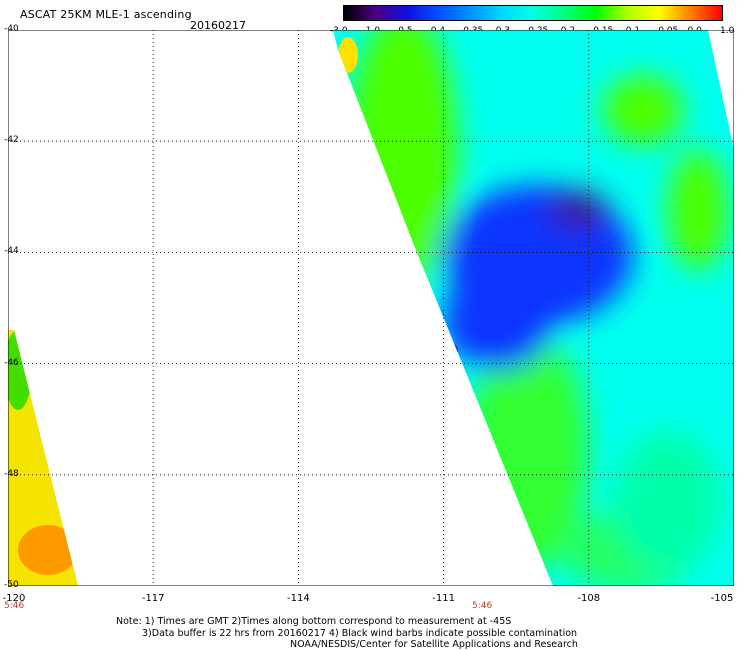 Image resolution: width=740 pixels, height=650 pixels. What do you see at coordinates (589, 598) in the screenshot?
I see `x-axis-label: -108` at bounding box center [589, 598].